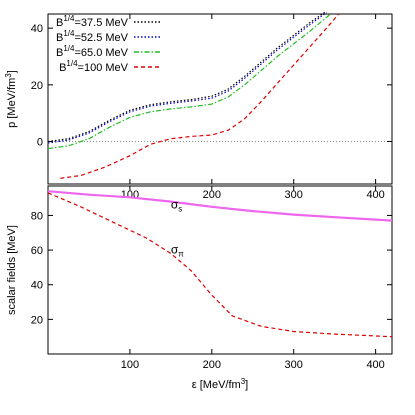 Image resolution: width=415 pixels, height=415 pixels. I want to click on bottom-xtick-label-0: 100, so click(130, 365).